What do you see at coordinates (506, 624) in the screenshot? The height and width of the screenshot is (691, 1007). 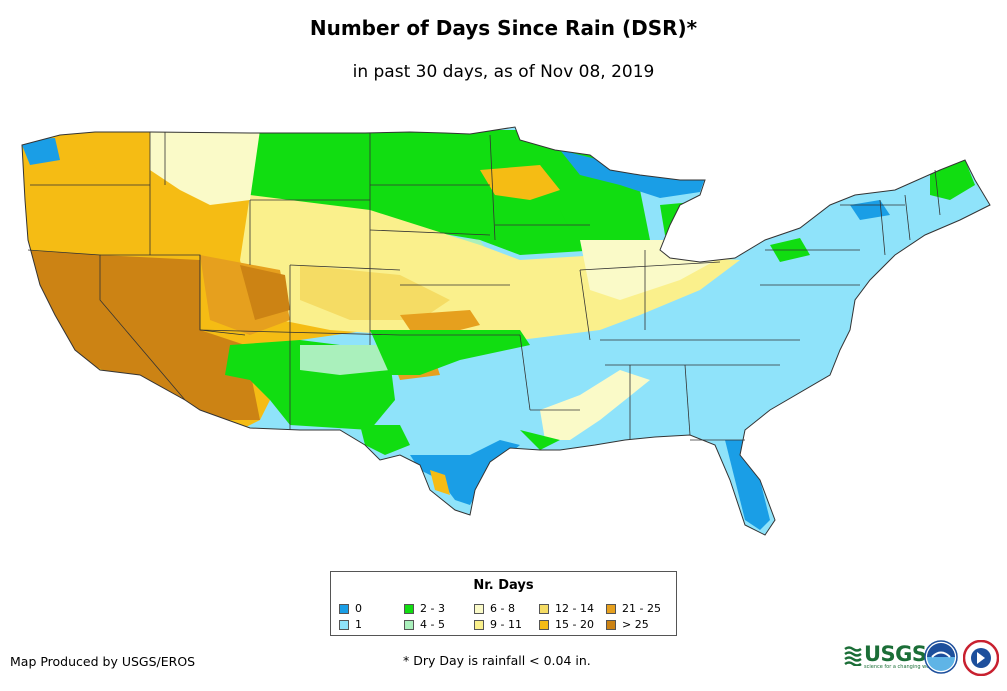 I see `legend-label: 9 - 11` at bounding box center [506, 624].